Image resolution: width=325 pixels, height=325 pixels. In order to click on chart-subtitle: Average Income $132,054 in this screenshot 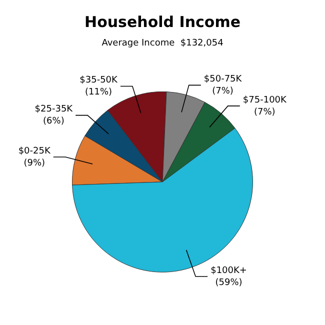, I will do `click(163, 43)`.